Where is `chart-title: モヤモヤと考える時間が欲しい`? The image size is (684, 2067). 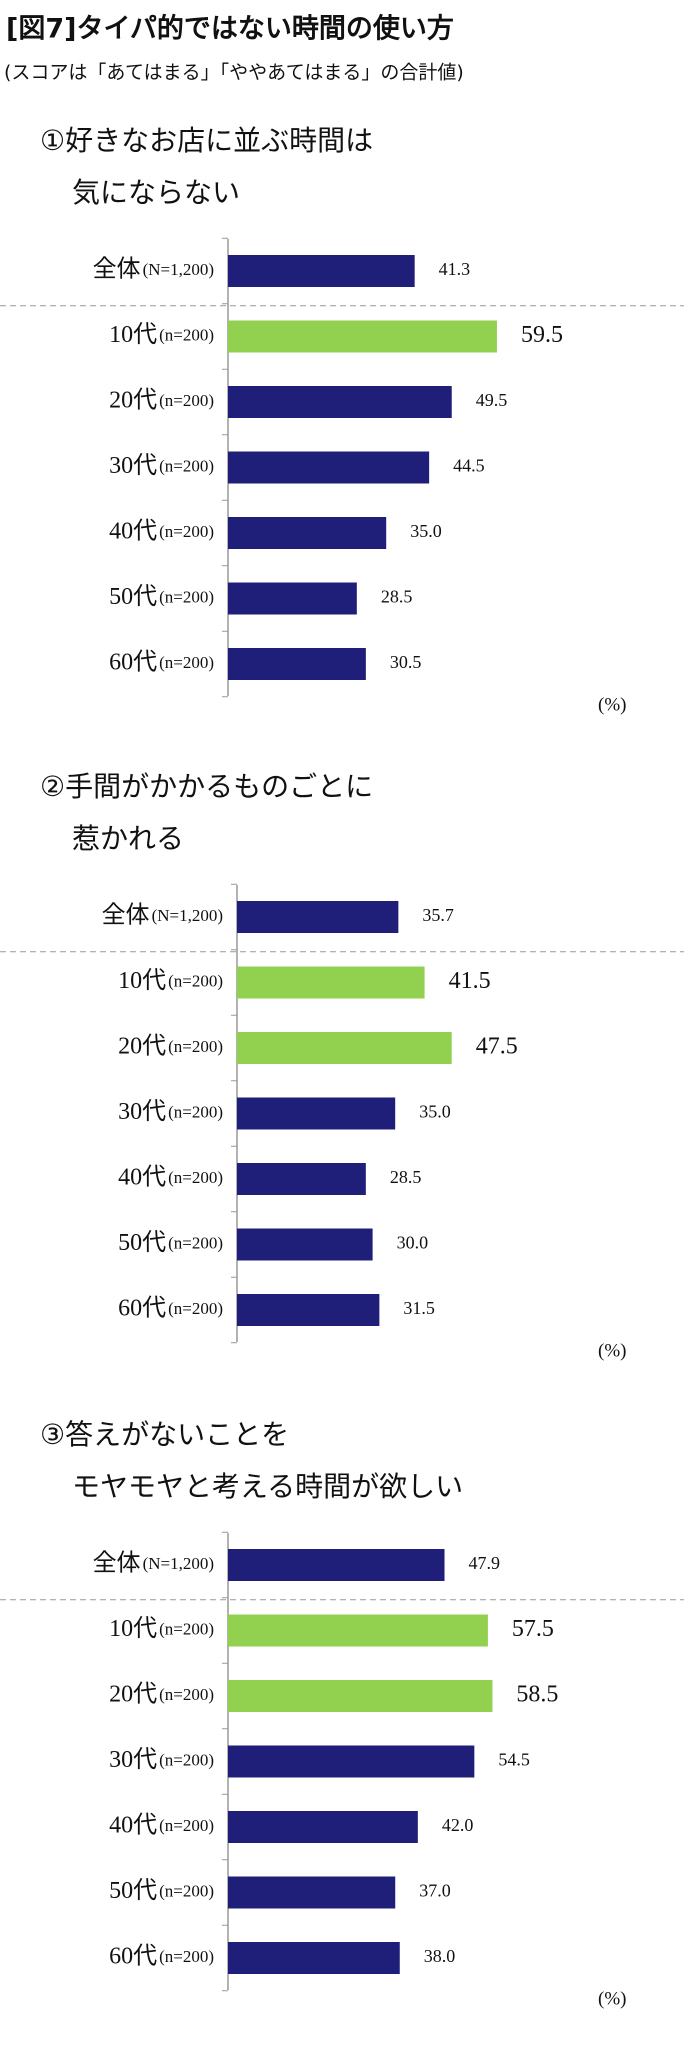 chart-title: モヤモヤと考える時間が欲しい is located at coordinates (267, 1486).